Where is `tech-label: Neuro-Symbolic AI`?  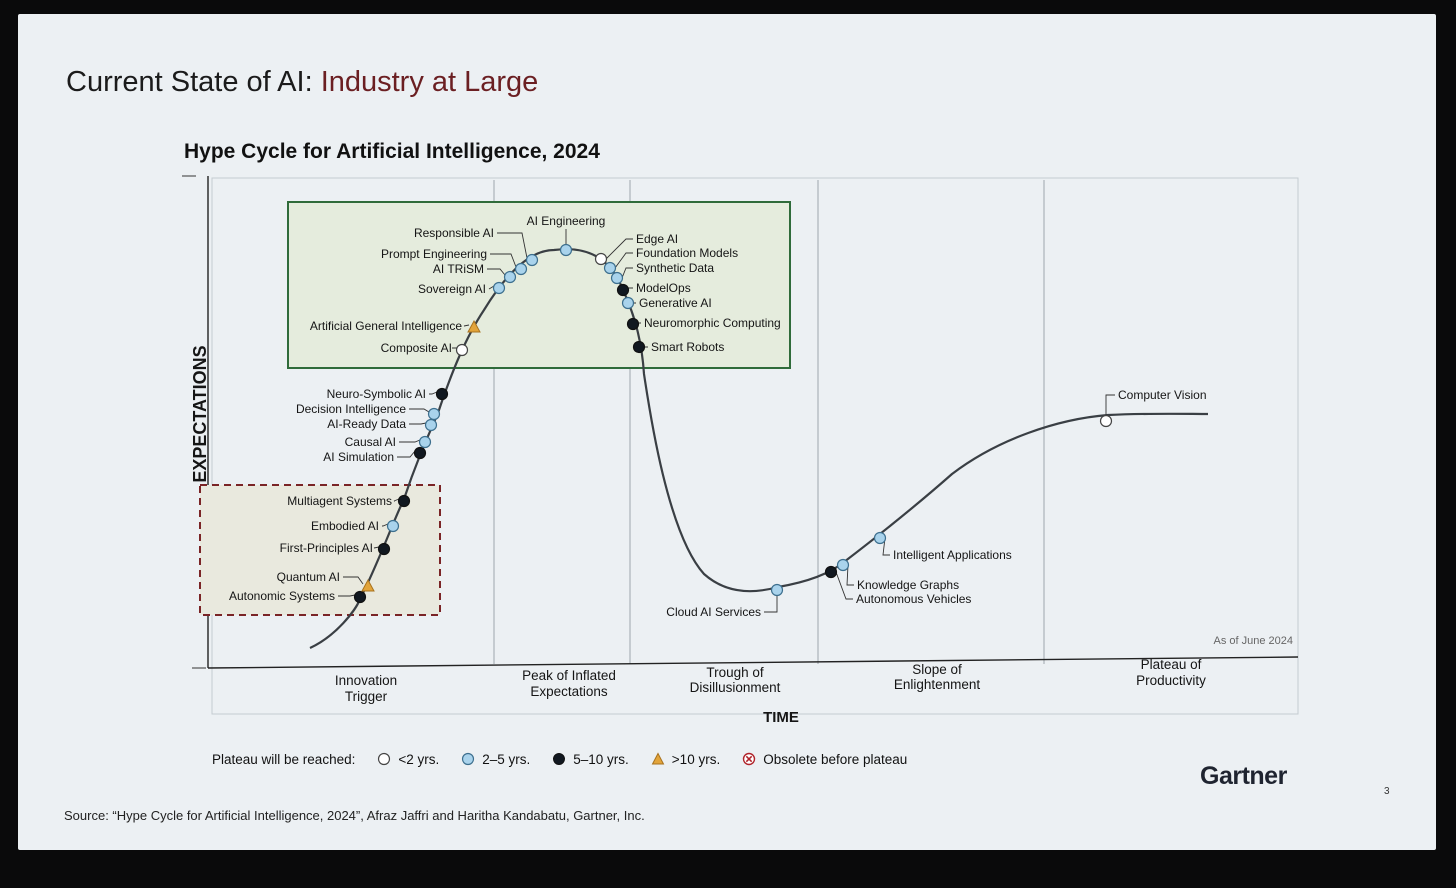 tech-label: Neuro-Symbolic AI is located at coordinates (376, 394).